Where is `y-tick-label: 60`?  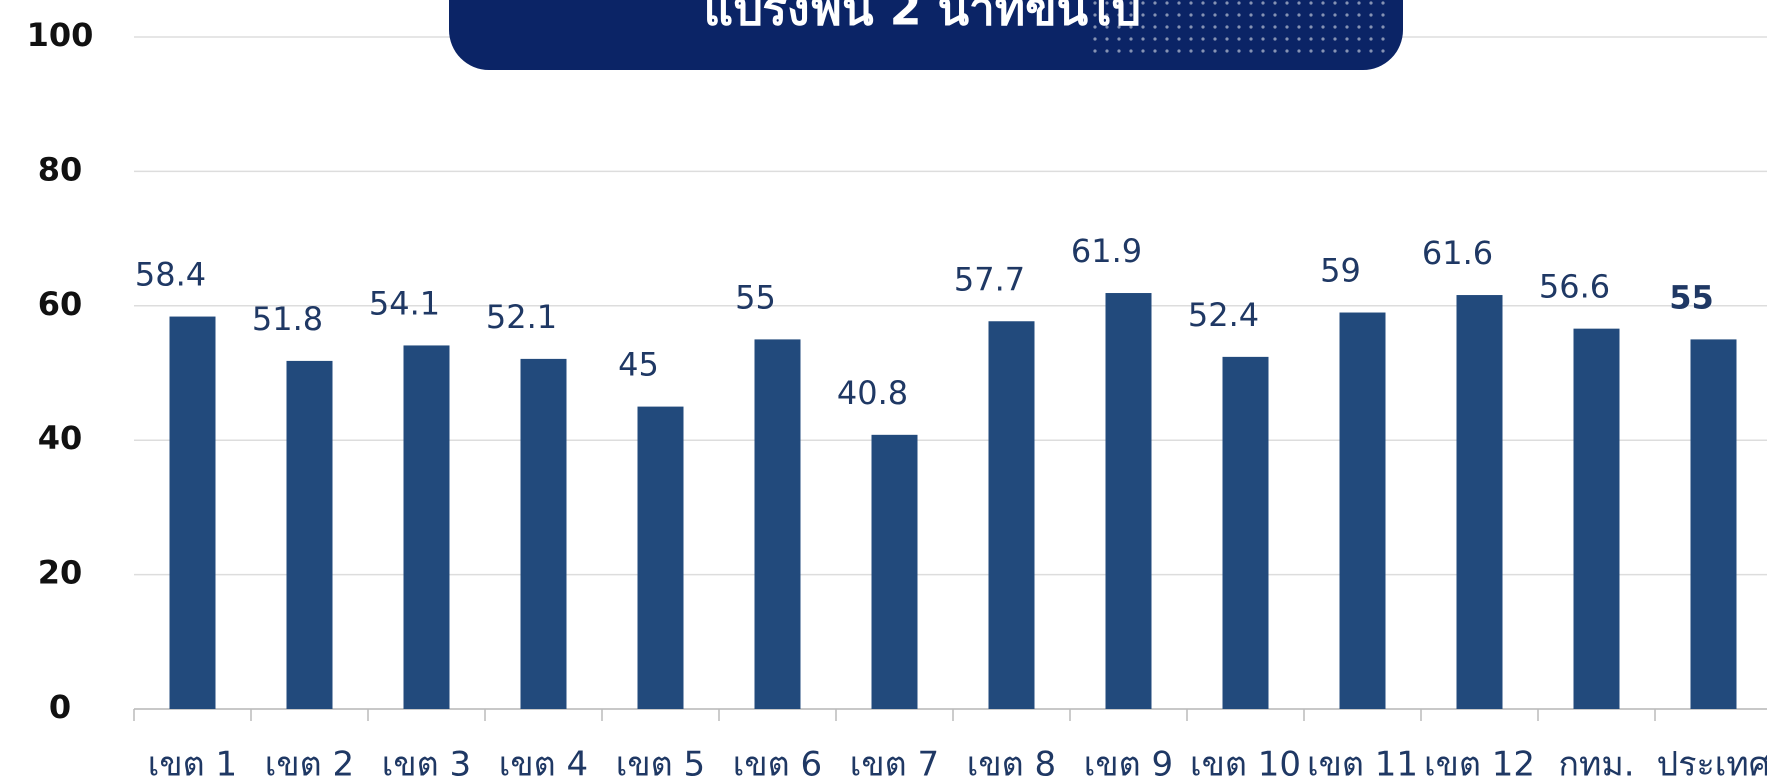 y-tick-label: 60 is located at coordinates (60, 304).